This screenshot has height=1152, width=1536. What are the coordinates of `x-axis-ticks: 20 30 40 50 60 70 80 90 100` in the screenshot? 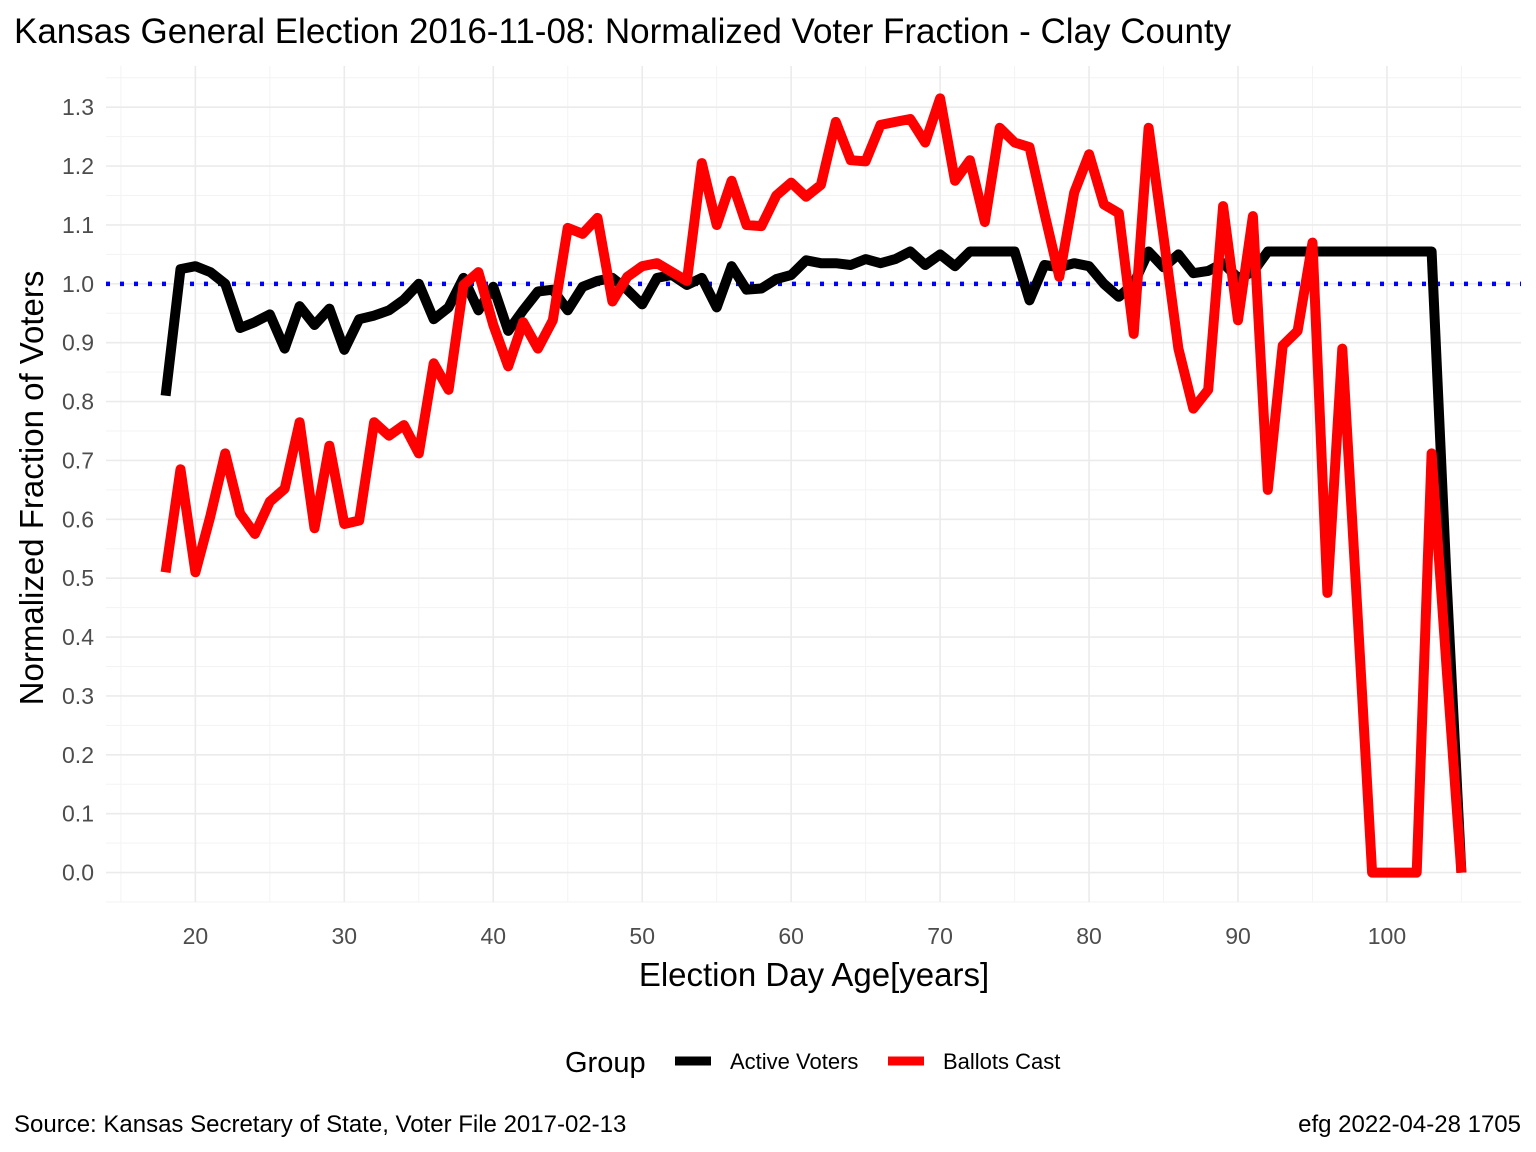 It's located at (795, 936).